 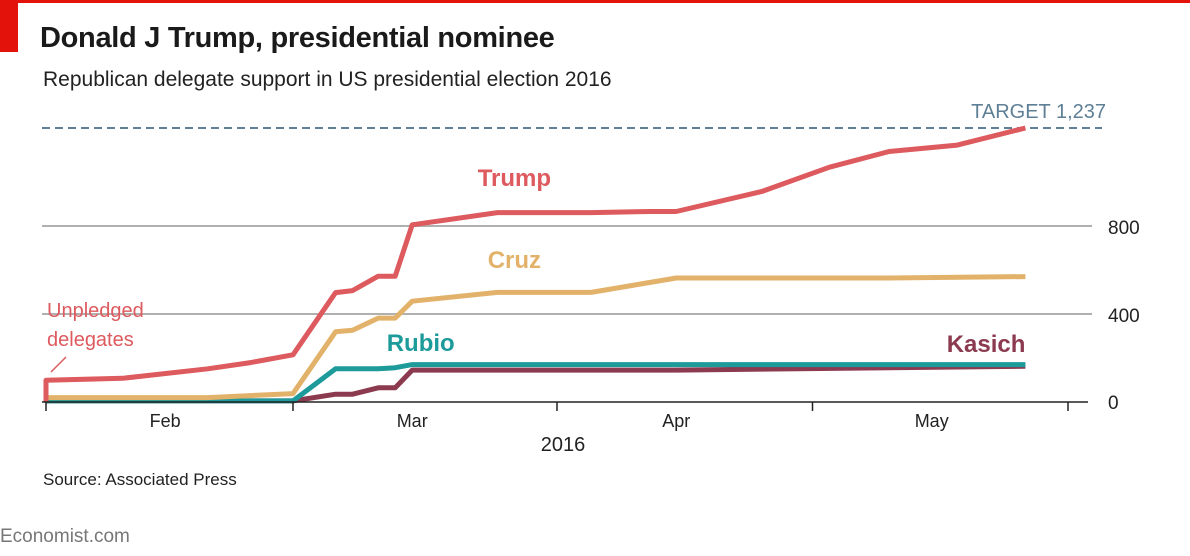 I want to click on series-line-kasich, so click(x=536, y=383).